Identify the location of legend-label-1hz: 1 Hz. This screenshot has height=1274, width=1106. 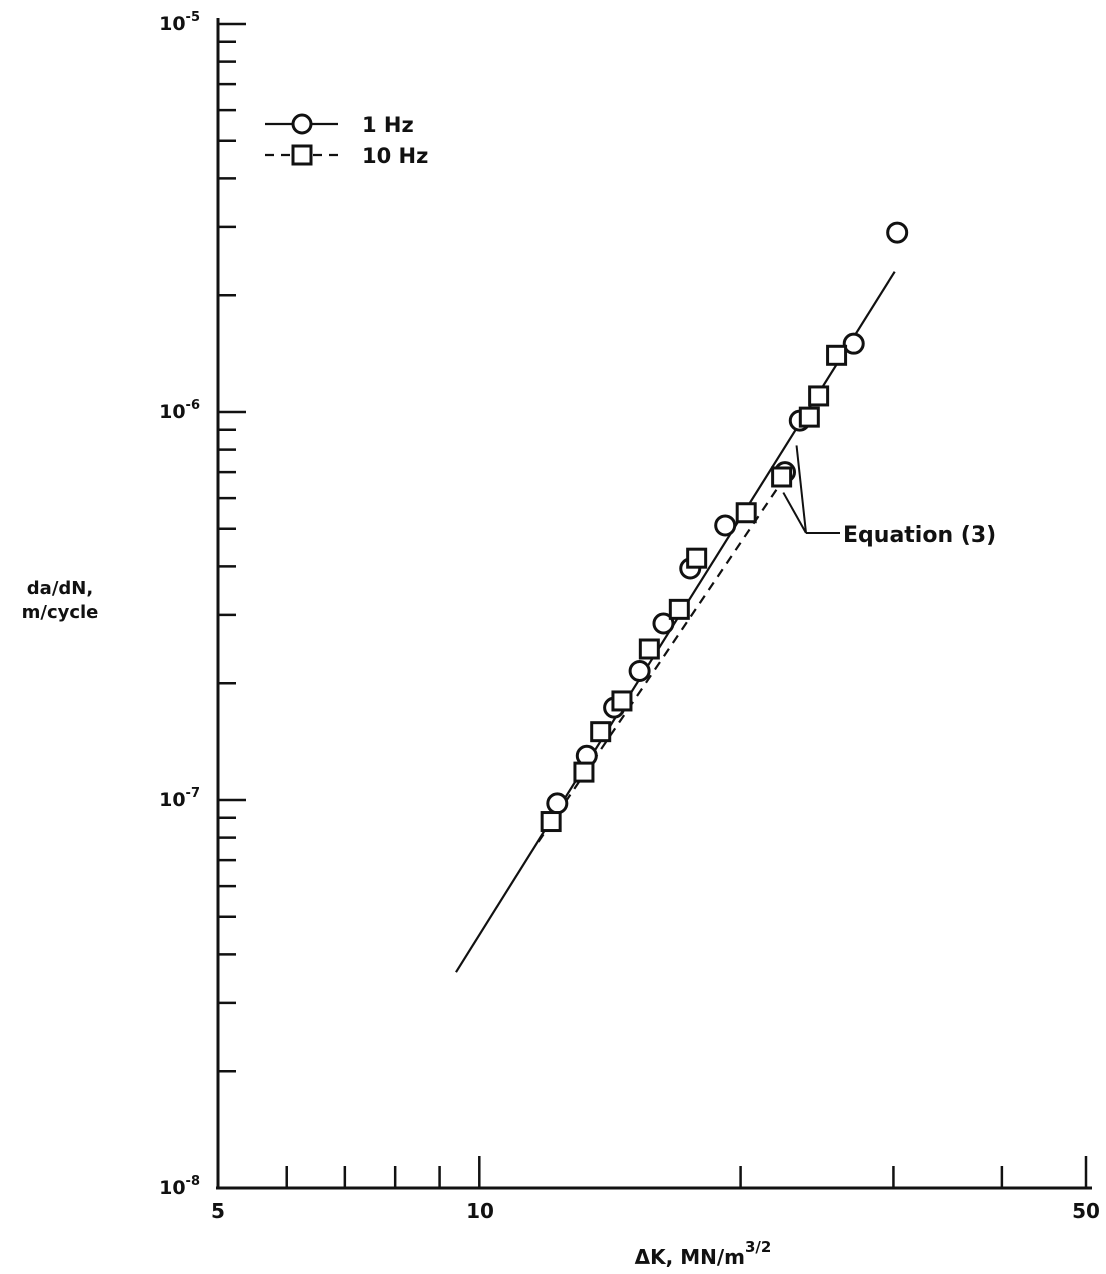
(388, 125).